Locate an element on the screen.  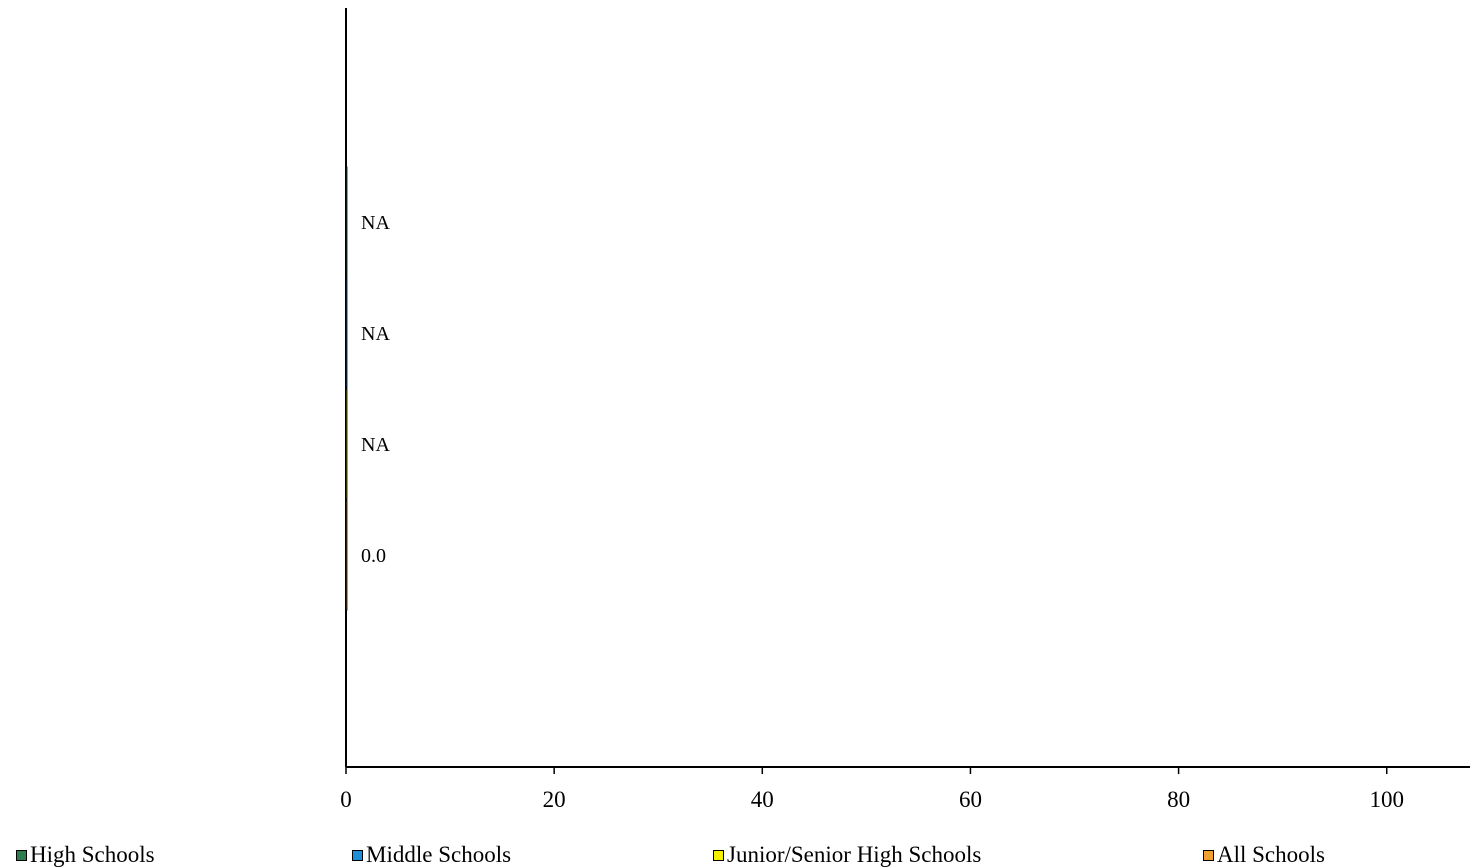
x-tick-label: 80 is located at coordinates (1178, 799).